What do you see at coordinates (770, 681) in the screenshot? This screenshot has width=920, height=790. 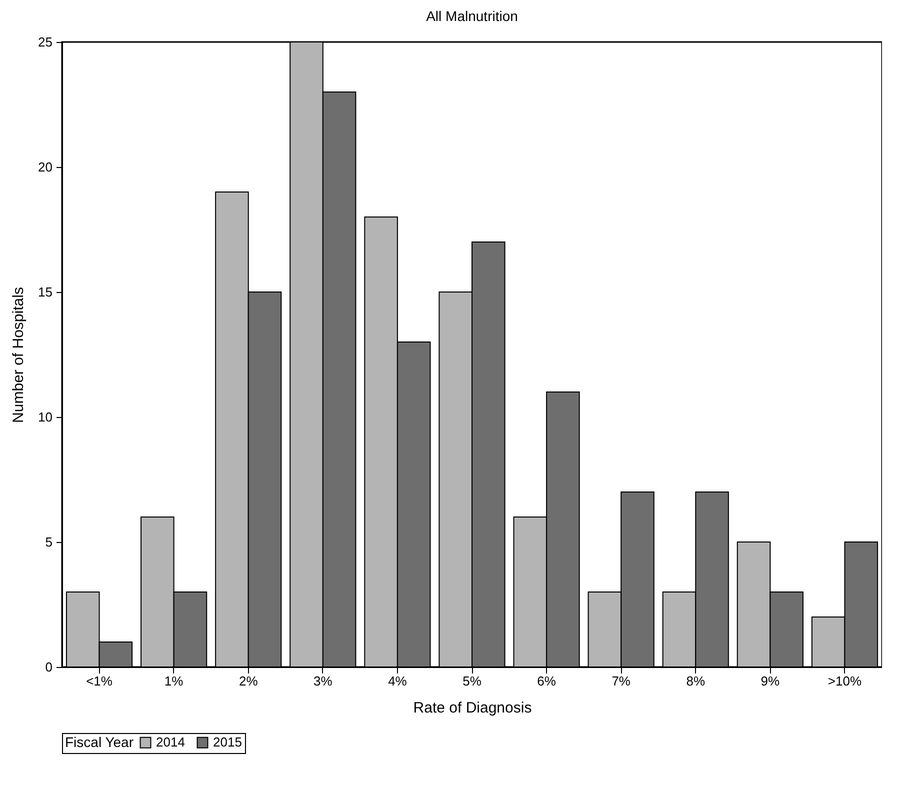 I see `x-tick-label: 9%` at bounding box center [770, 681].